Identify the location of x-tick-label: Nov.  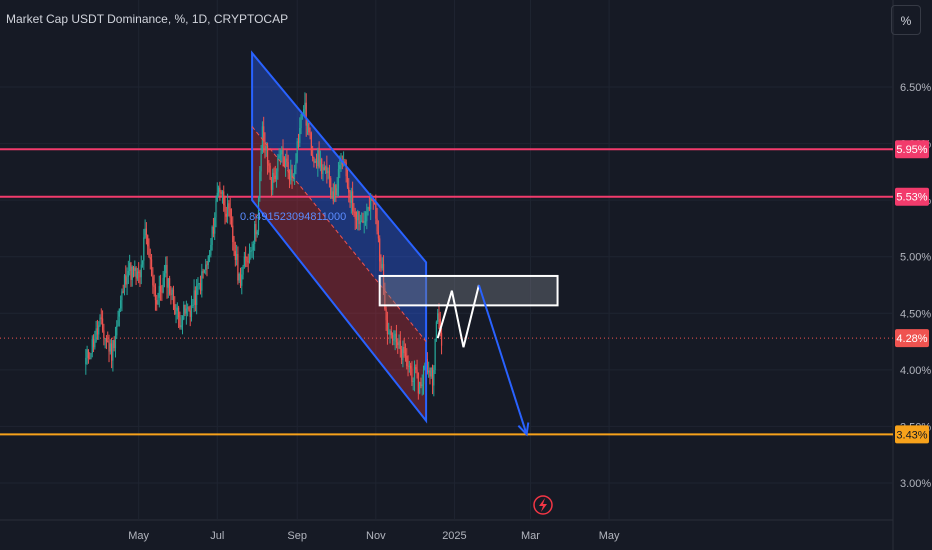
(376, 536).